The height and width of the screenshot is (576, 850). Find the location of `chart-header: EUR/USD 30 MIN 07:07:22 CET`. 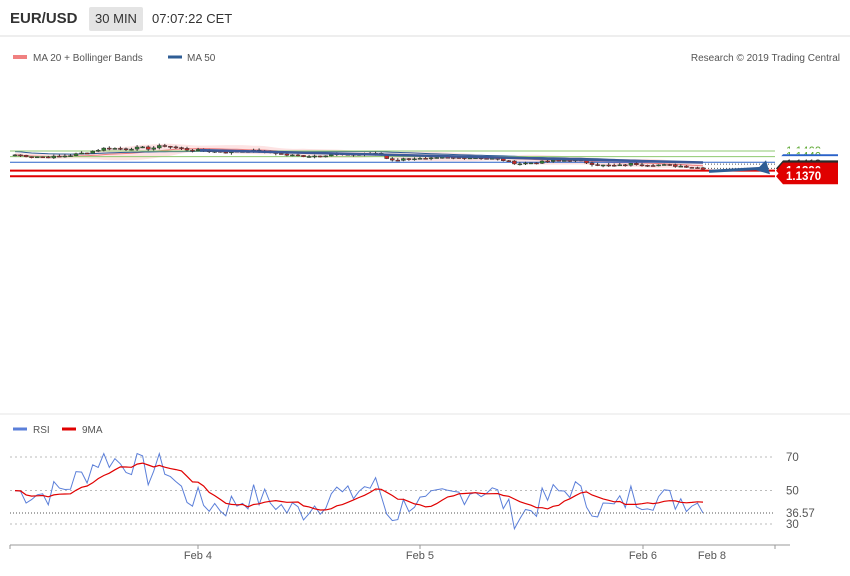

chart-header: EUR/USD 30 MIN 07:07:22 CET is located at coordinates (425, 18).